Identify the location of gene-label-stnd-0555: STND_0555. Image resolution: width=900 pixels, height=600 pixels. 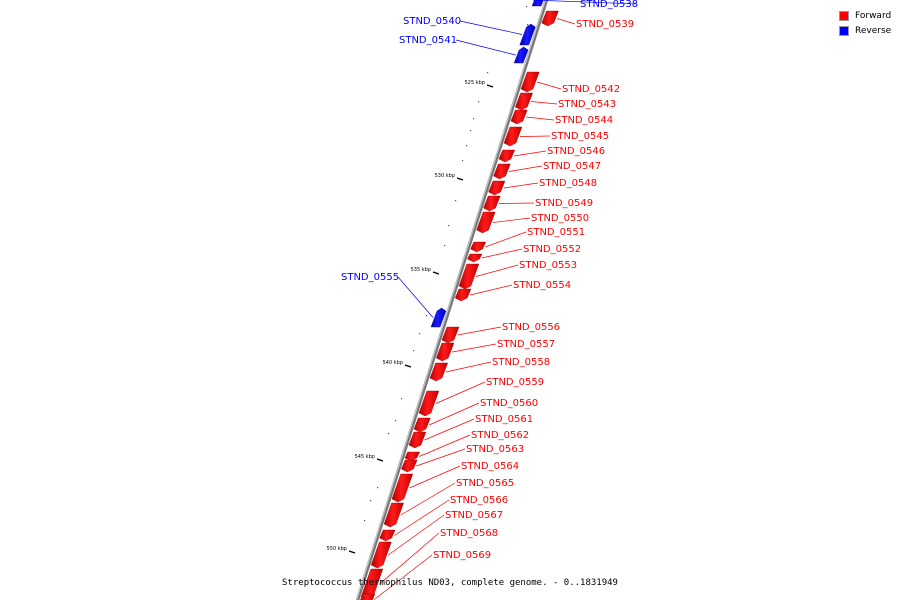
(370, 277).